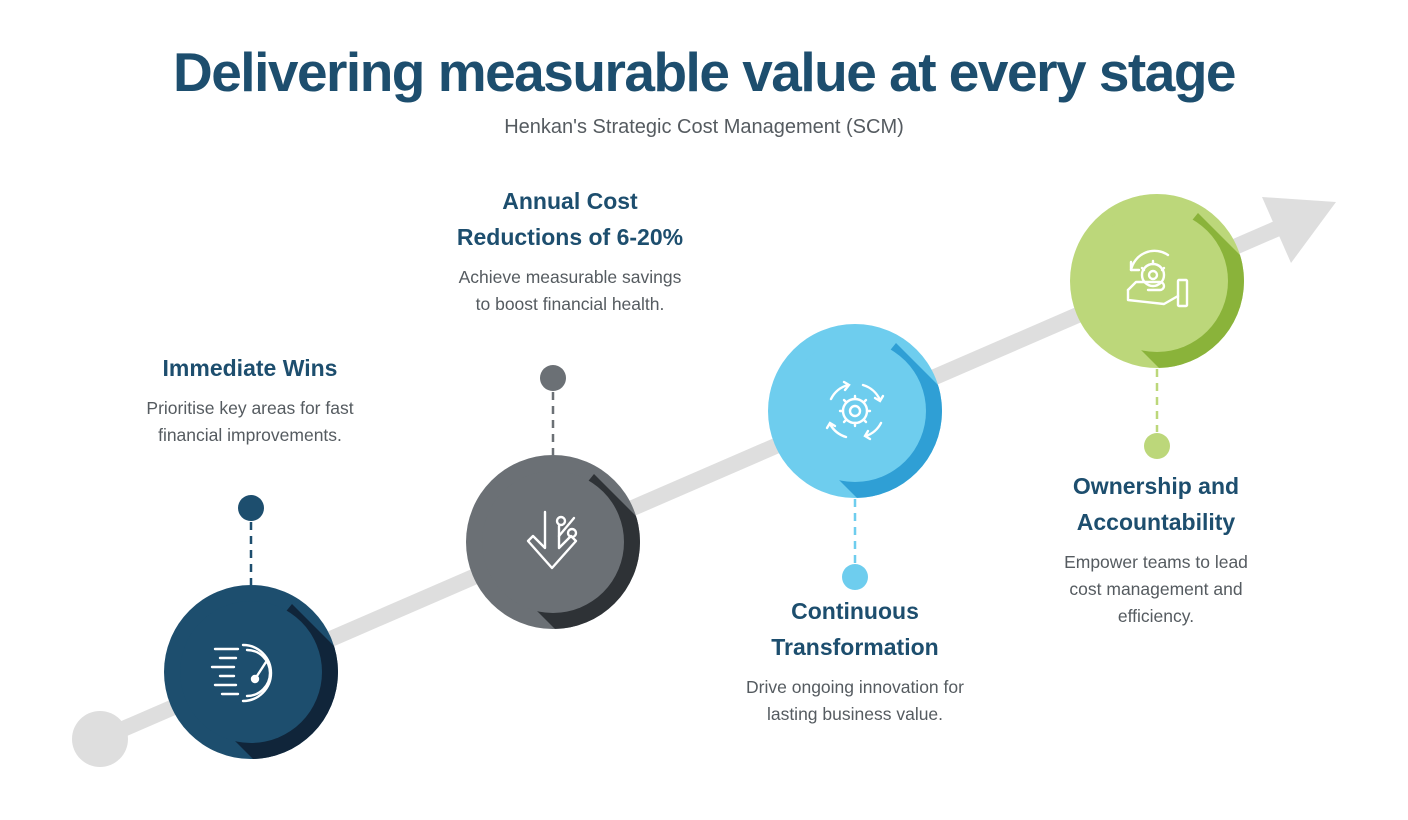 The width and height of the screenshot is (1408, 820). Describe the element at coordinates (553, 410) in the screenshot. I see `connector-annual-cost` at that location.